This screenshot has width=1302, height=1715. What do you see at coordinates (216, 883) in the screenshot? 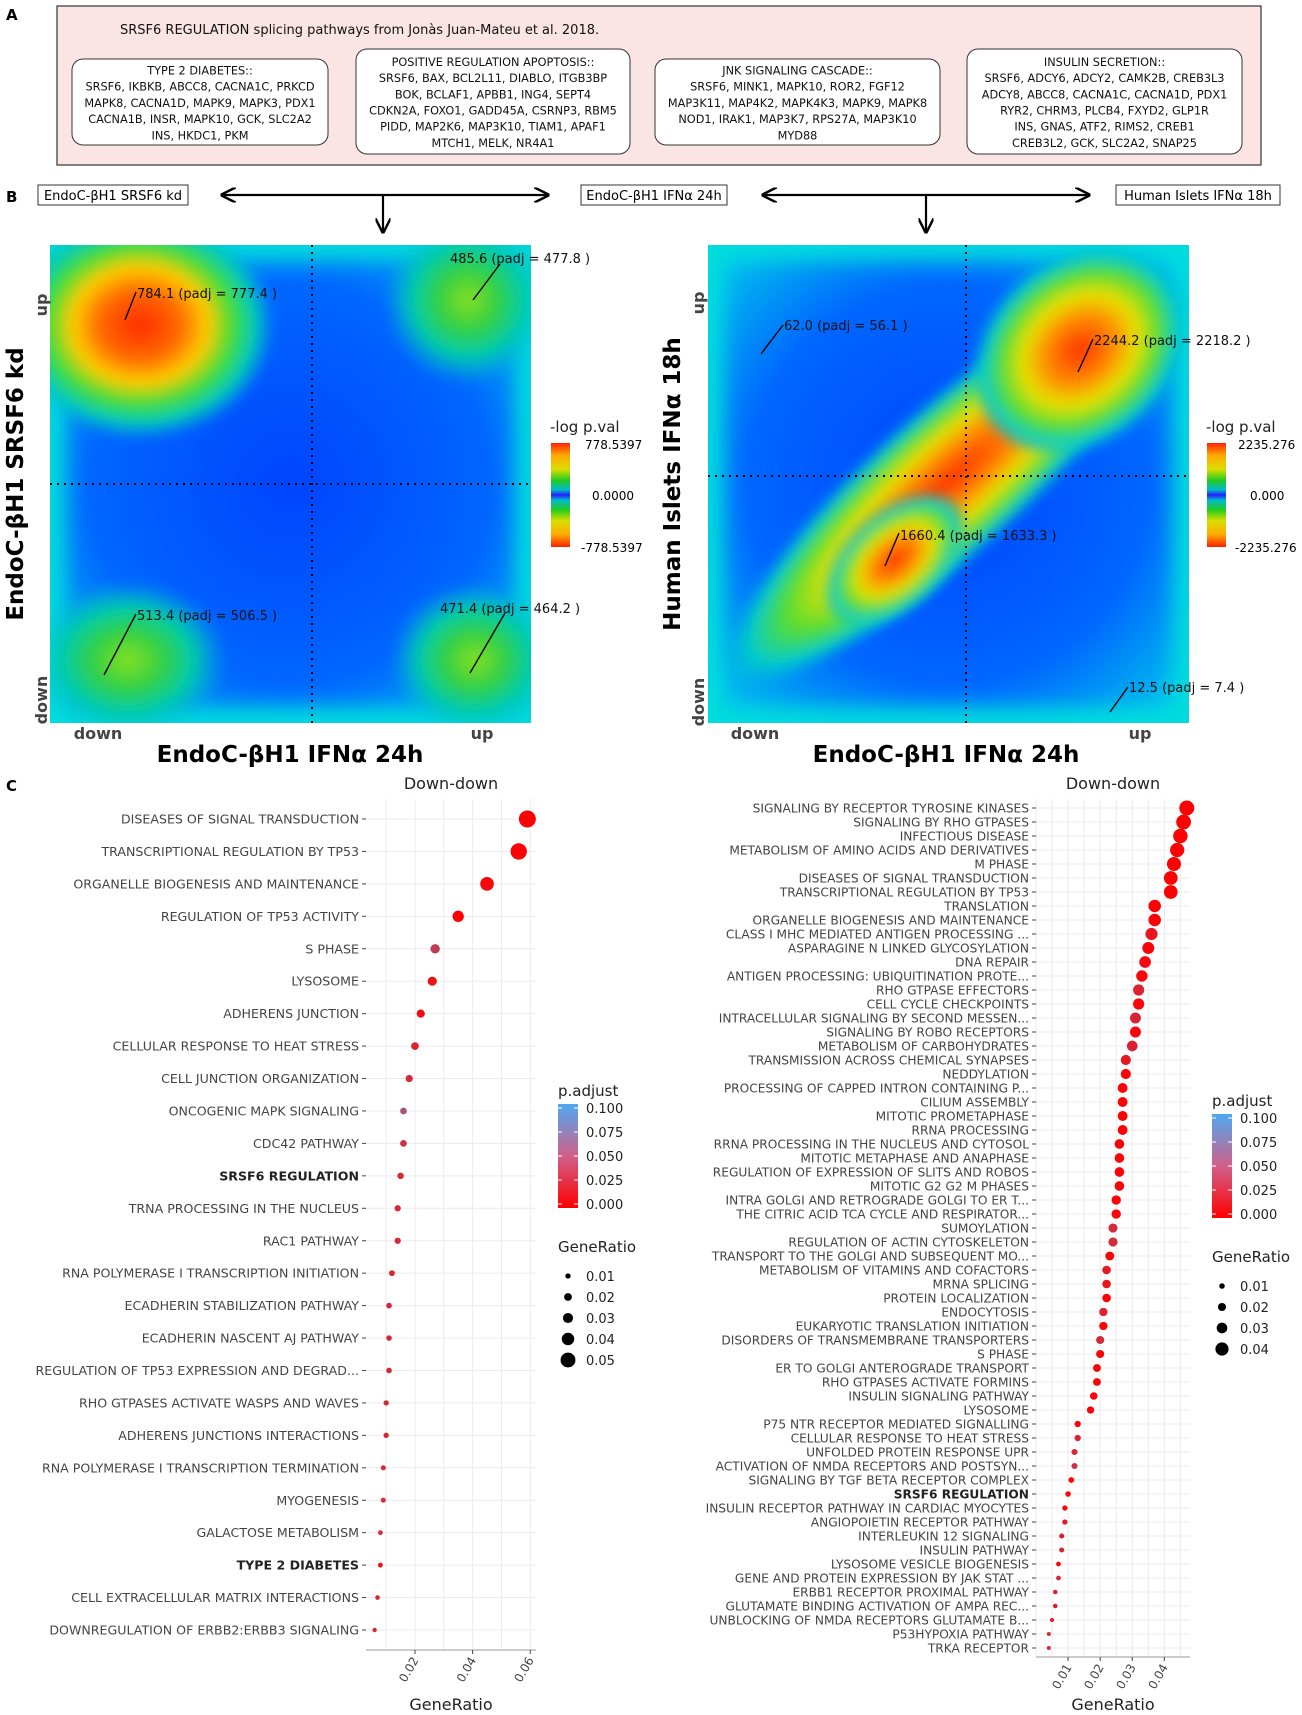
I see `term-label: ORGANELLE BIOGENESIS AND MAINTENANCE` at bounding box center [216, 883].